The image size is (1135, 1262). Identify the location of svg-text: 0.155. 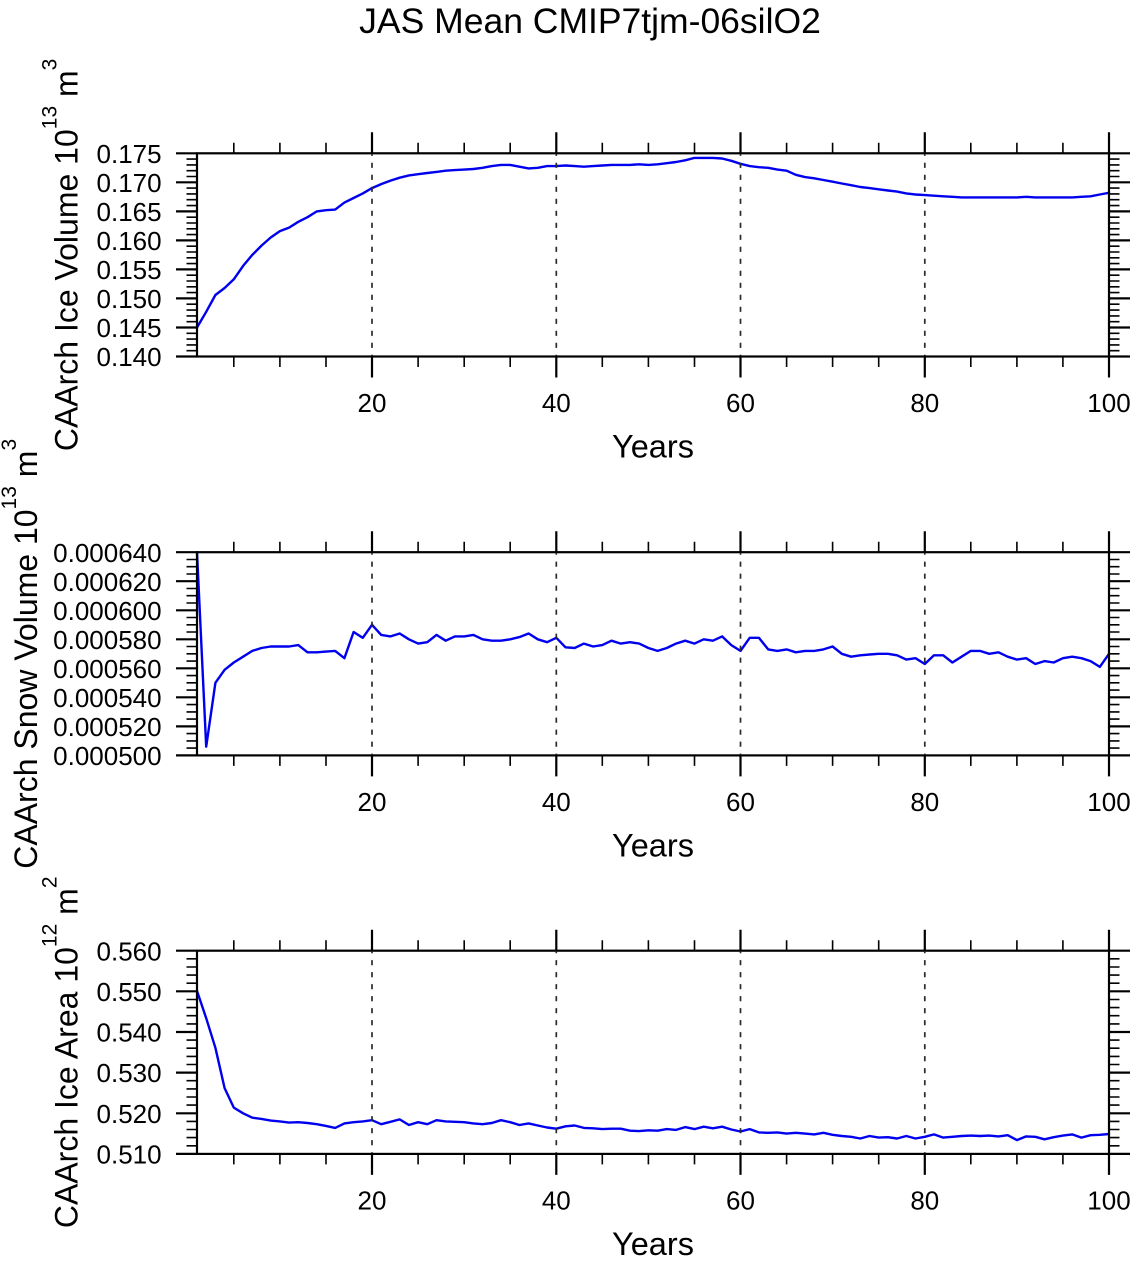
(129, 270).